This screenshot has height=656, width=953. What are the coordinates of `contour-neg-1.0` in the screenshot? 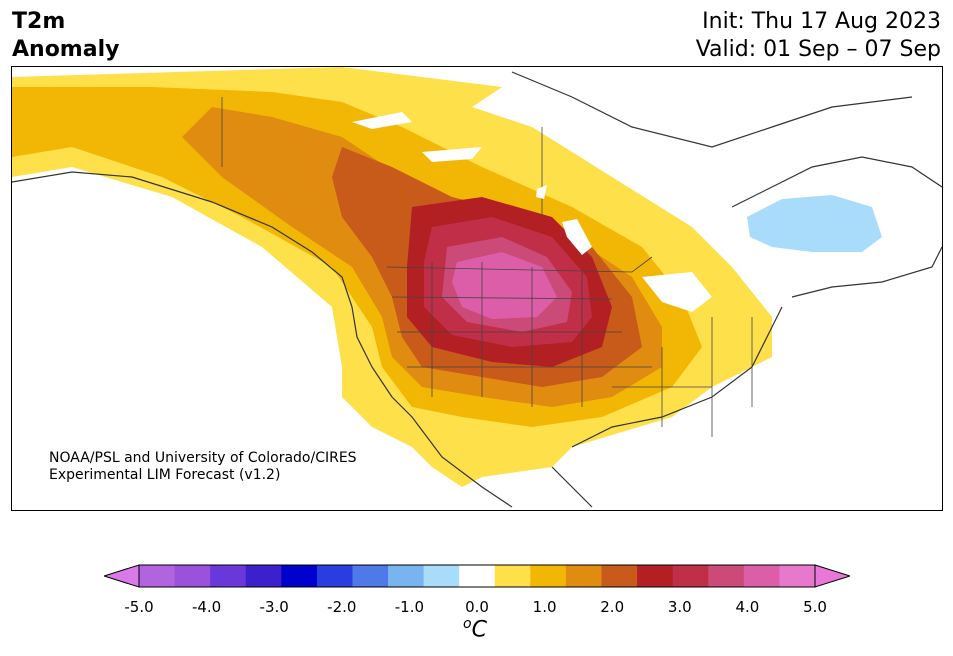 It's located at (814, 223).